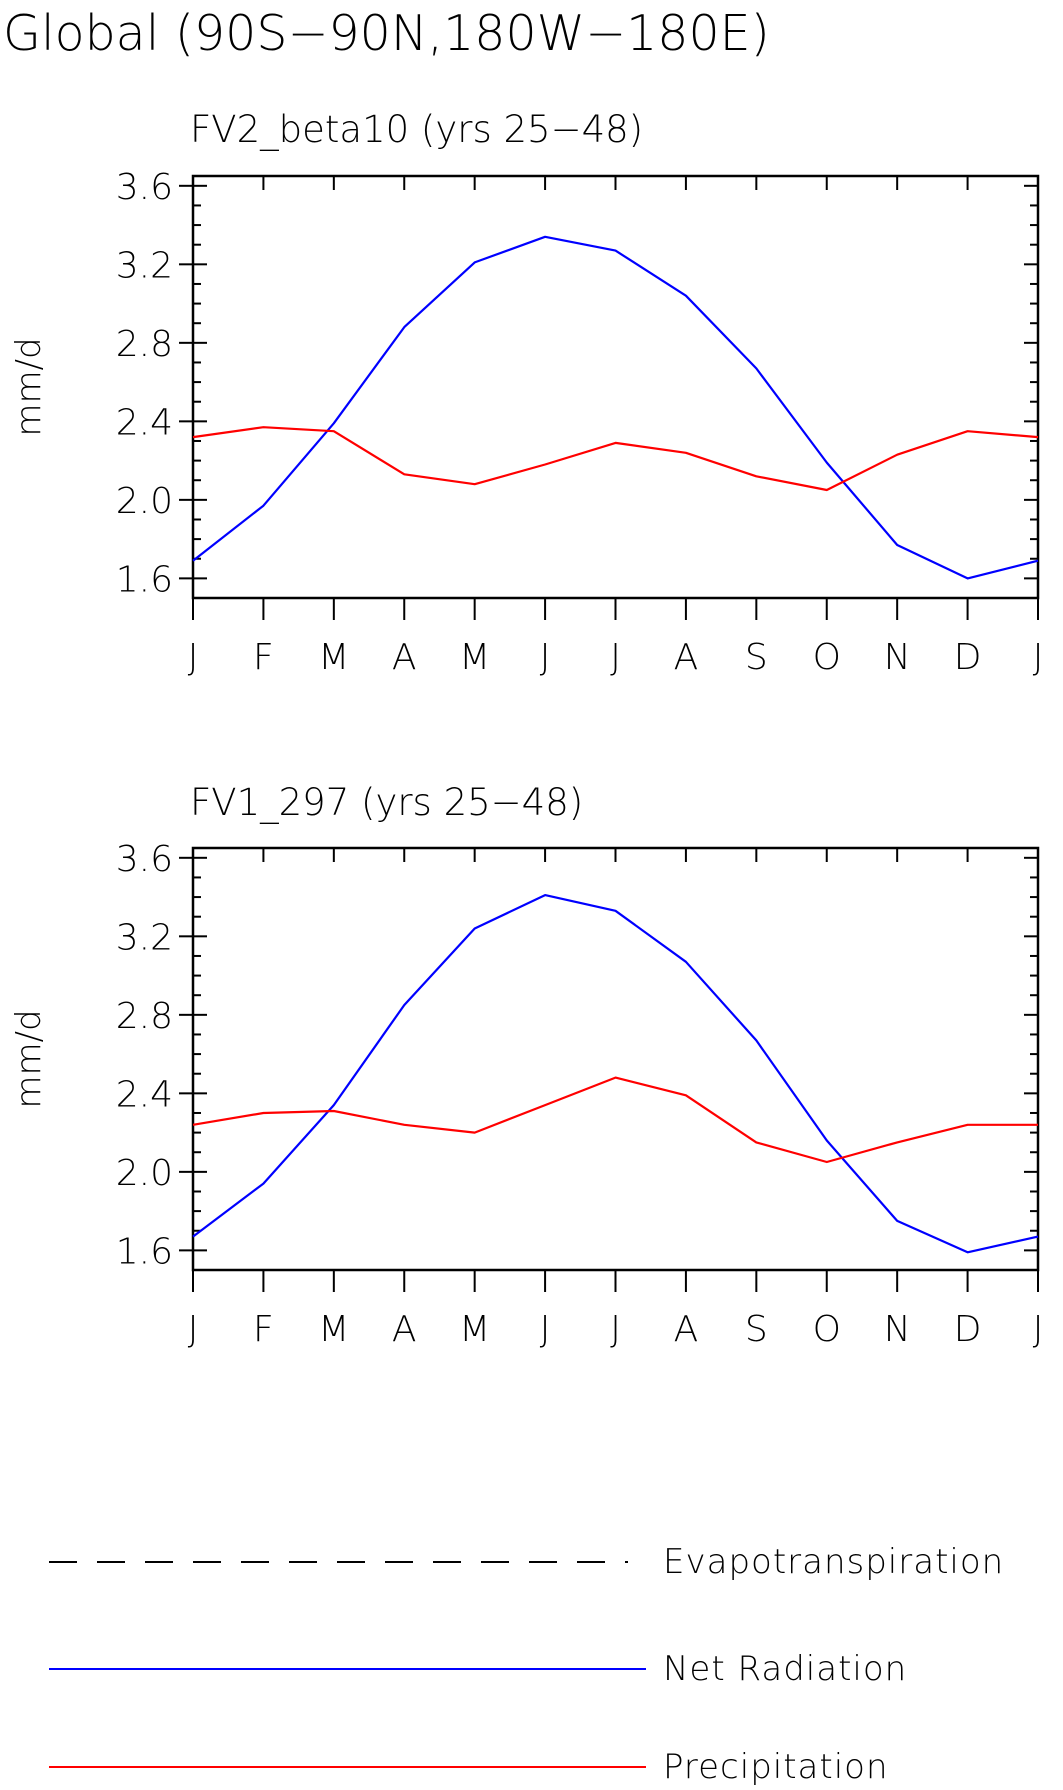 Image resolution: width=1063 pixels, height=1790 pixels. What do you see at coordinates (386, 803) in the screenshot?
I see `panel-title: FV1_297 (yrs 25−48)` at bounding box center [386, 803].